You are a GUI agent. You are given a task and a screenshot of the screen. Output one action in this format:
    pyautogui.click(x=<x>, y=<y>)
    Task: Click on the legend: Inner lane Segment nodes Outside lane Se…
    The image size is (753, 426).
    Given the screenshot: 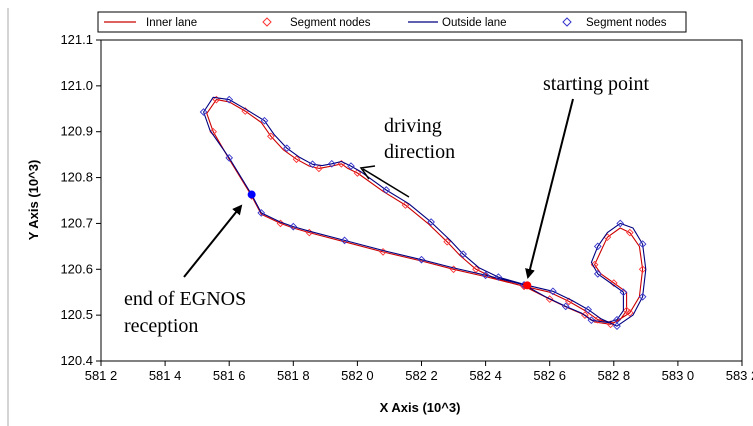 What is the action you would take?
    pyautogui.click(x=392, y=22)
    